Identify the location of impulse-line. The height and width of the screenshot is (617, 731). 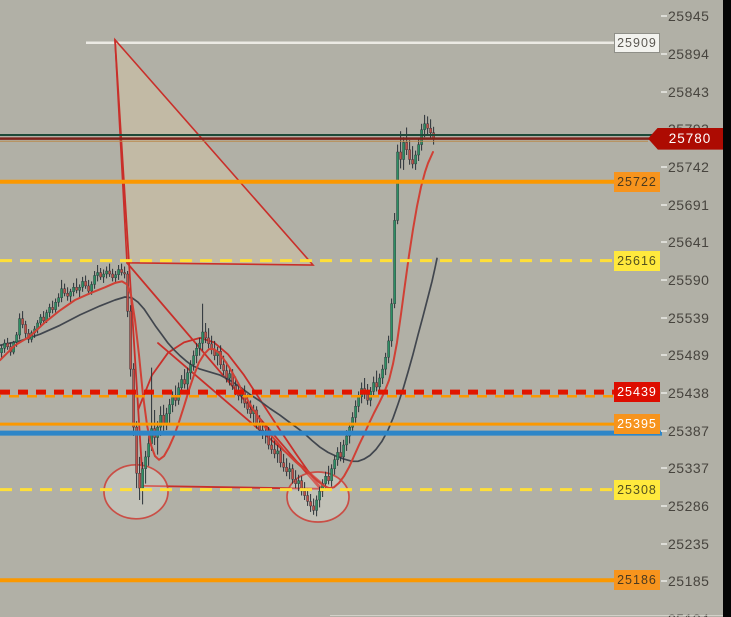
(129, 262).